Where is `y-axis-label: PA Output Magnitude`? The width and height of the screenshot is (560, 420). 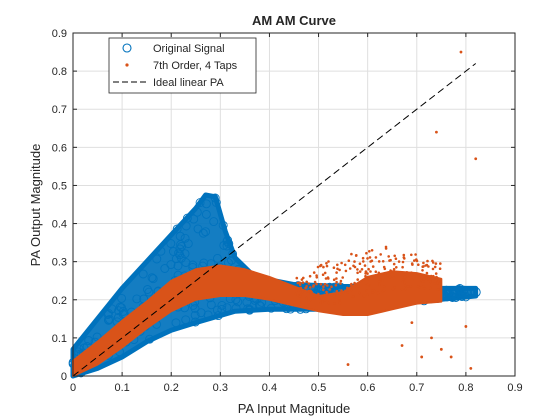
y-axis-label: PA Output Magnitude is located at coordinates (35, 205).